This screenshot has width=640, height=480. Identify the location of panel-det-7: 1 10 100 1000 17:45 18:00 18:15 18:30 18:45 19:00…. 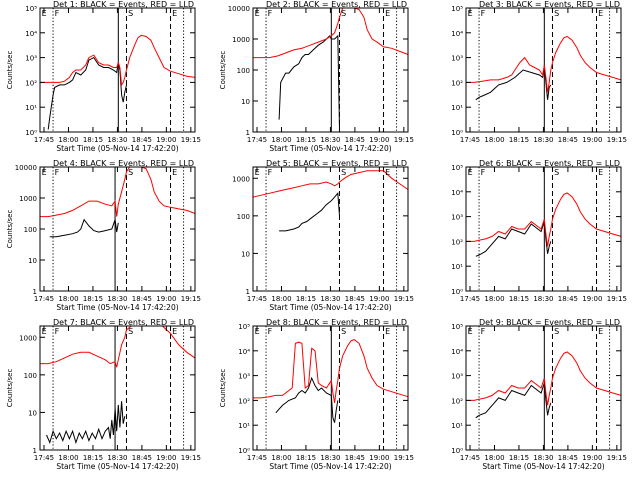
(103, 394).